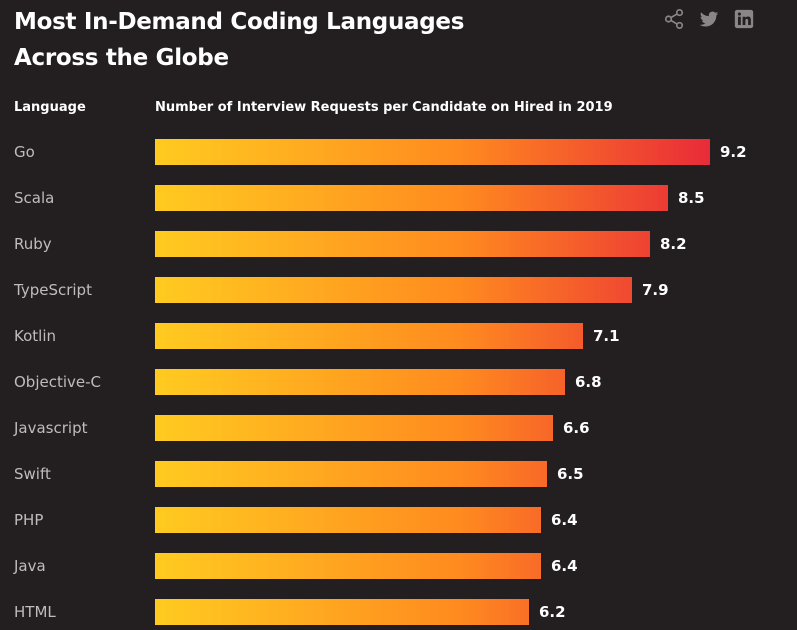  Describe the element at coordinates (35, 336) in the screenshot. I see `language-label: Kotlin` at that location.